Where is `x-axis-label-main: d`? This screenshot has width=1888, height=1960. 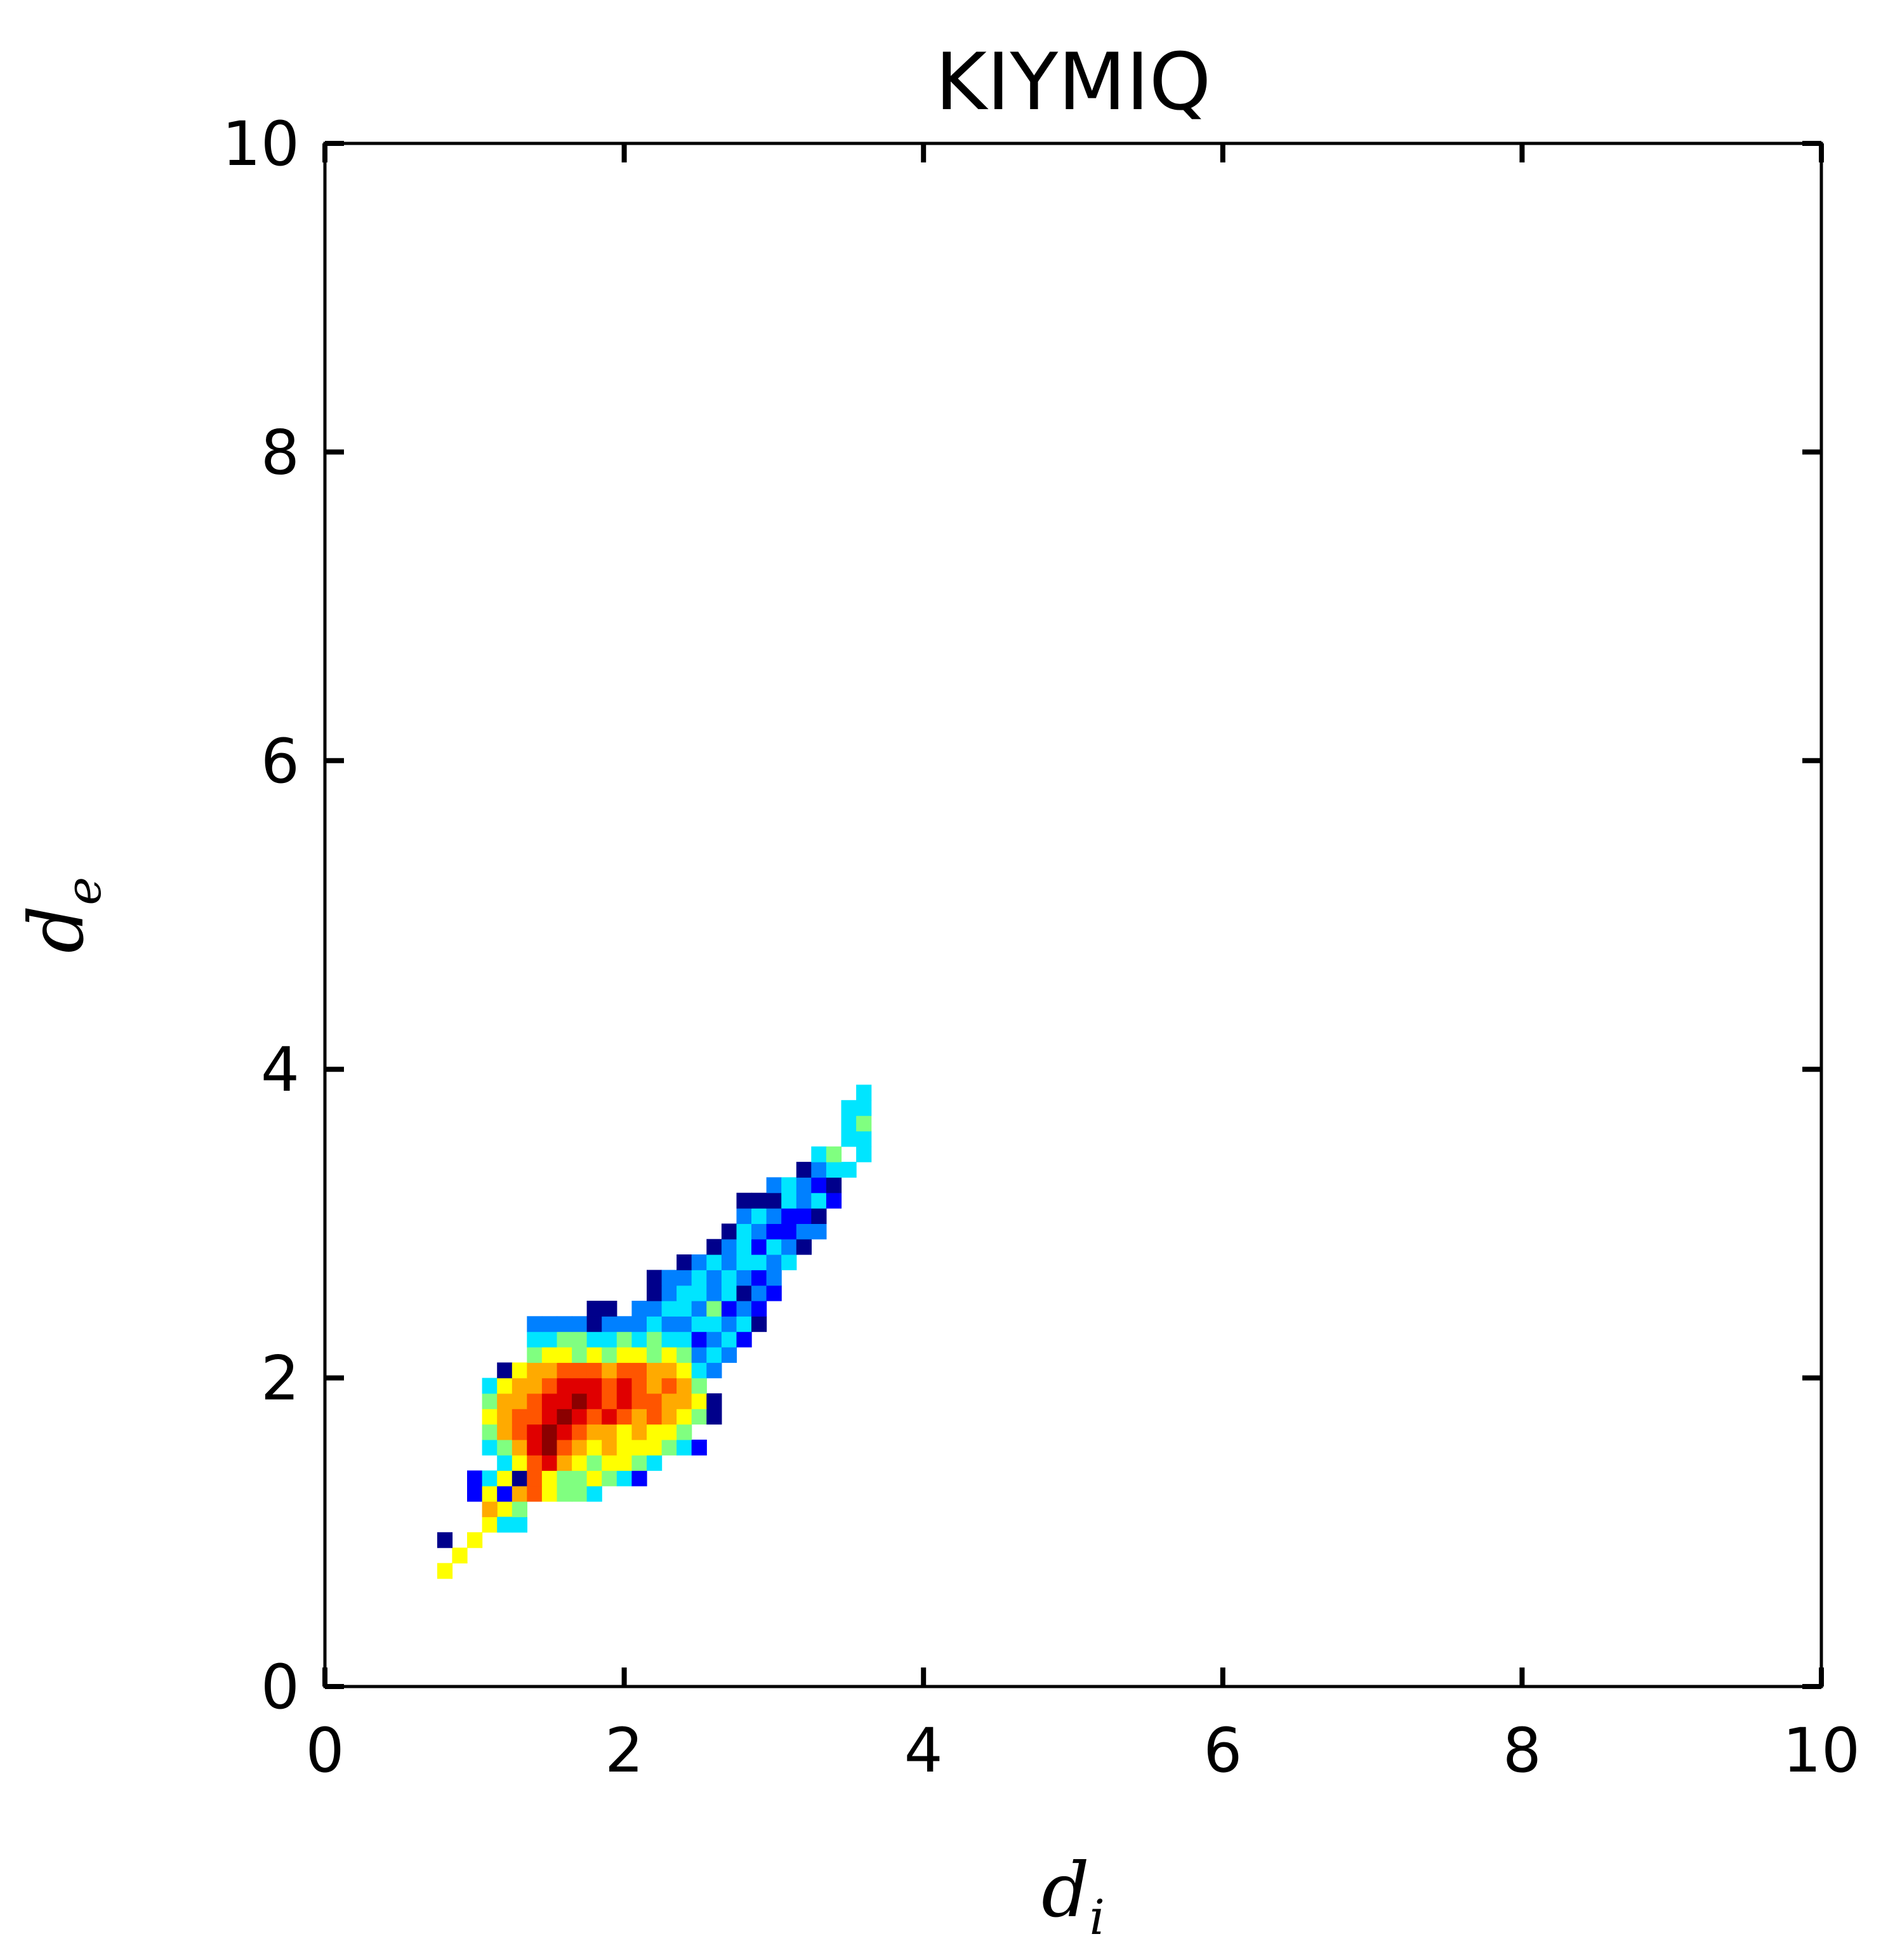
x-axis-label-main: d is located at coordinates (1065, 1890).